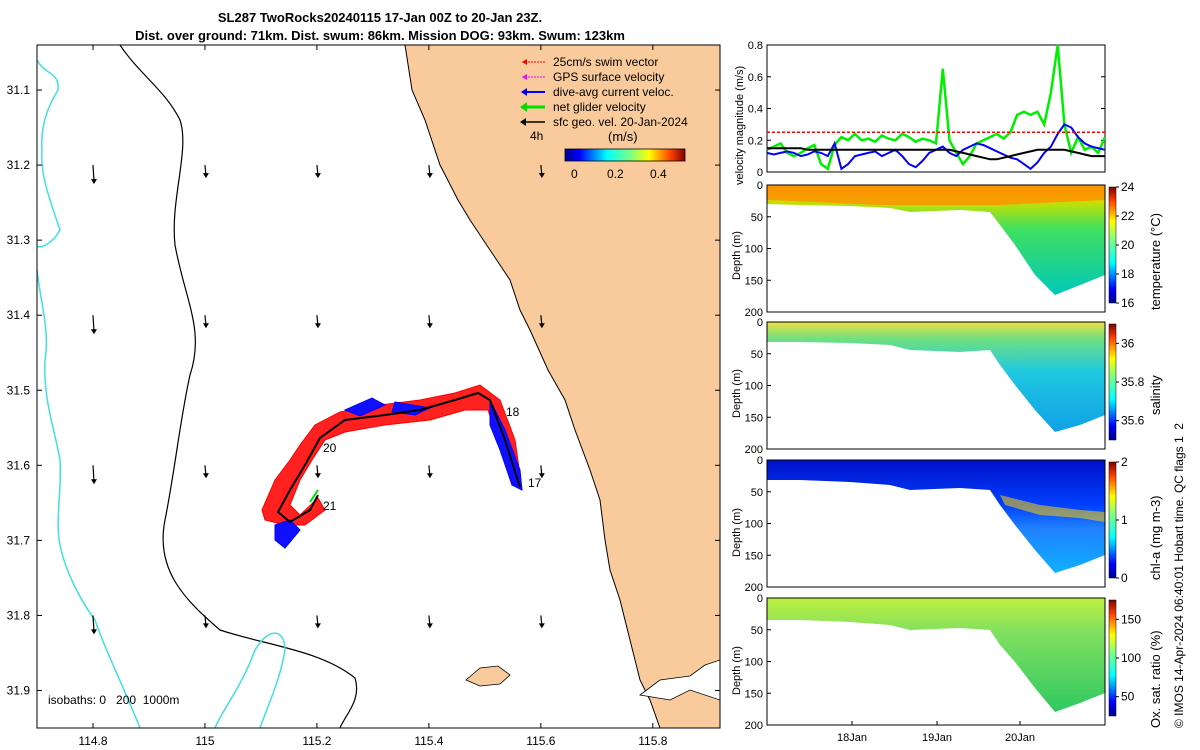 The width and height of the screenshot is (1200, 750). I want to click on colorbar-tick-label: 22, so click(1128, 216).